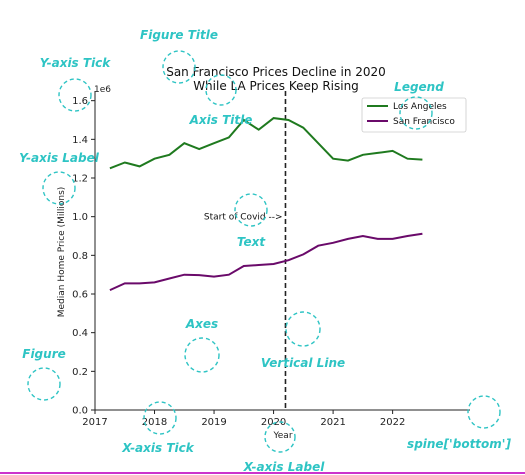 Image resolution: width=525 pixels, height=475 pixels. Describe the element at coordinates (420, 107) in the screenshot. I see `legend-label-los-angeles: Los Angeles` at that location.